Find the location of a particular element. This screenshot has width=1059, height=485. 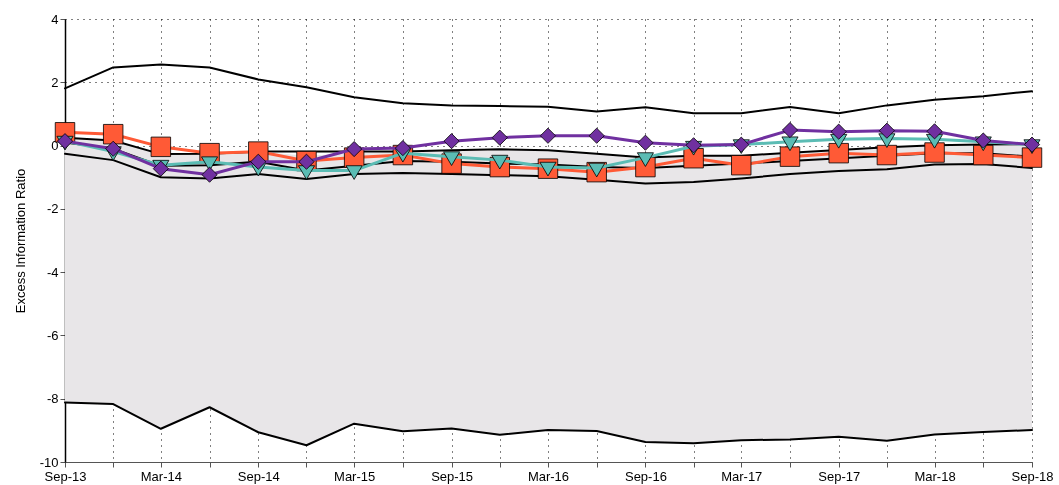

x-tick-label: Mar-17 is located at coordinates (742, 476).